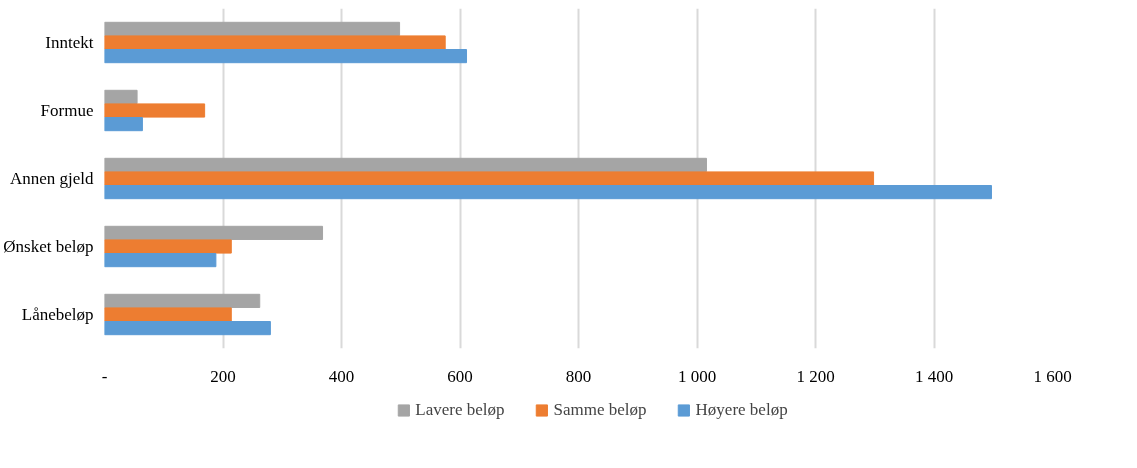  What do you see at coordinates (57, 314) in the screenshot?
I see `y-tick-label: Lånebeløp` at bounding box center [57, 314].